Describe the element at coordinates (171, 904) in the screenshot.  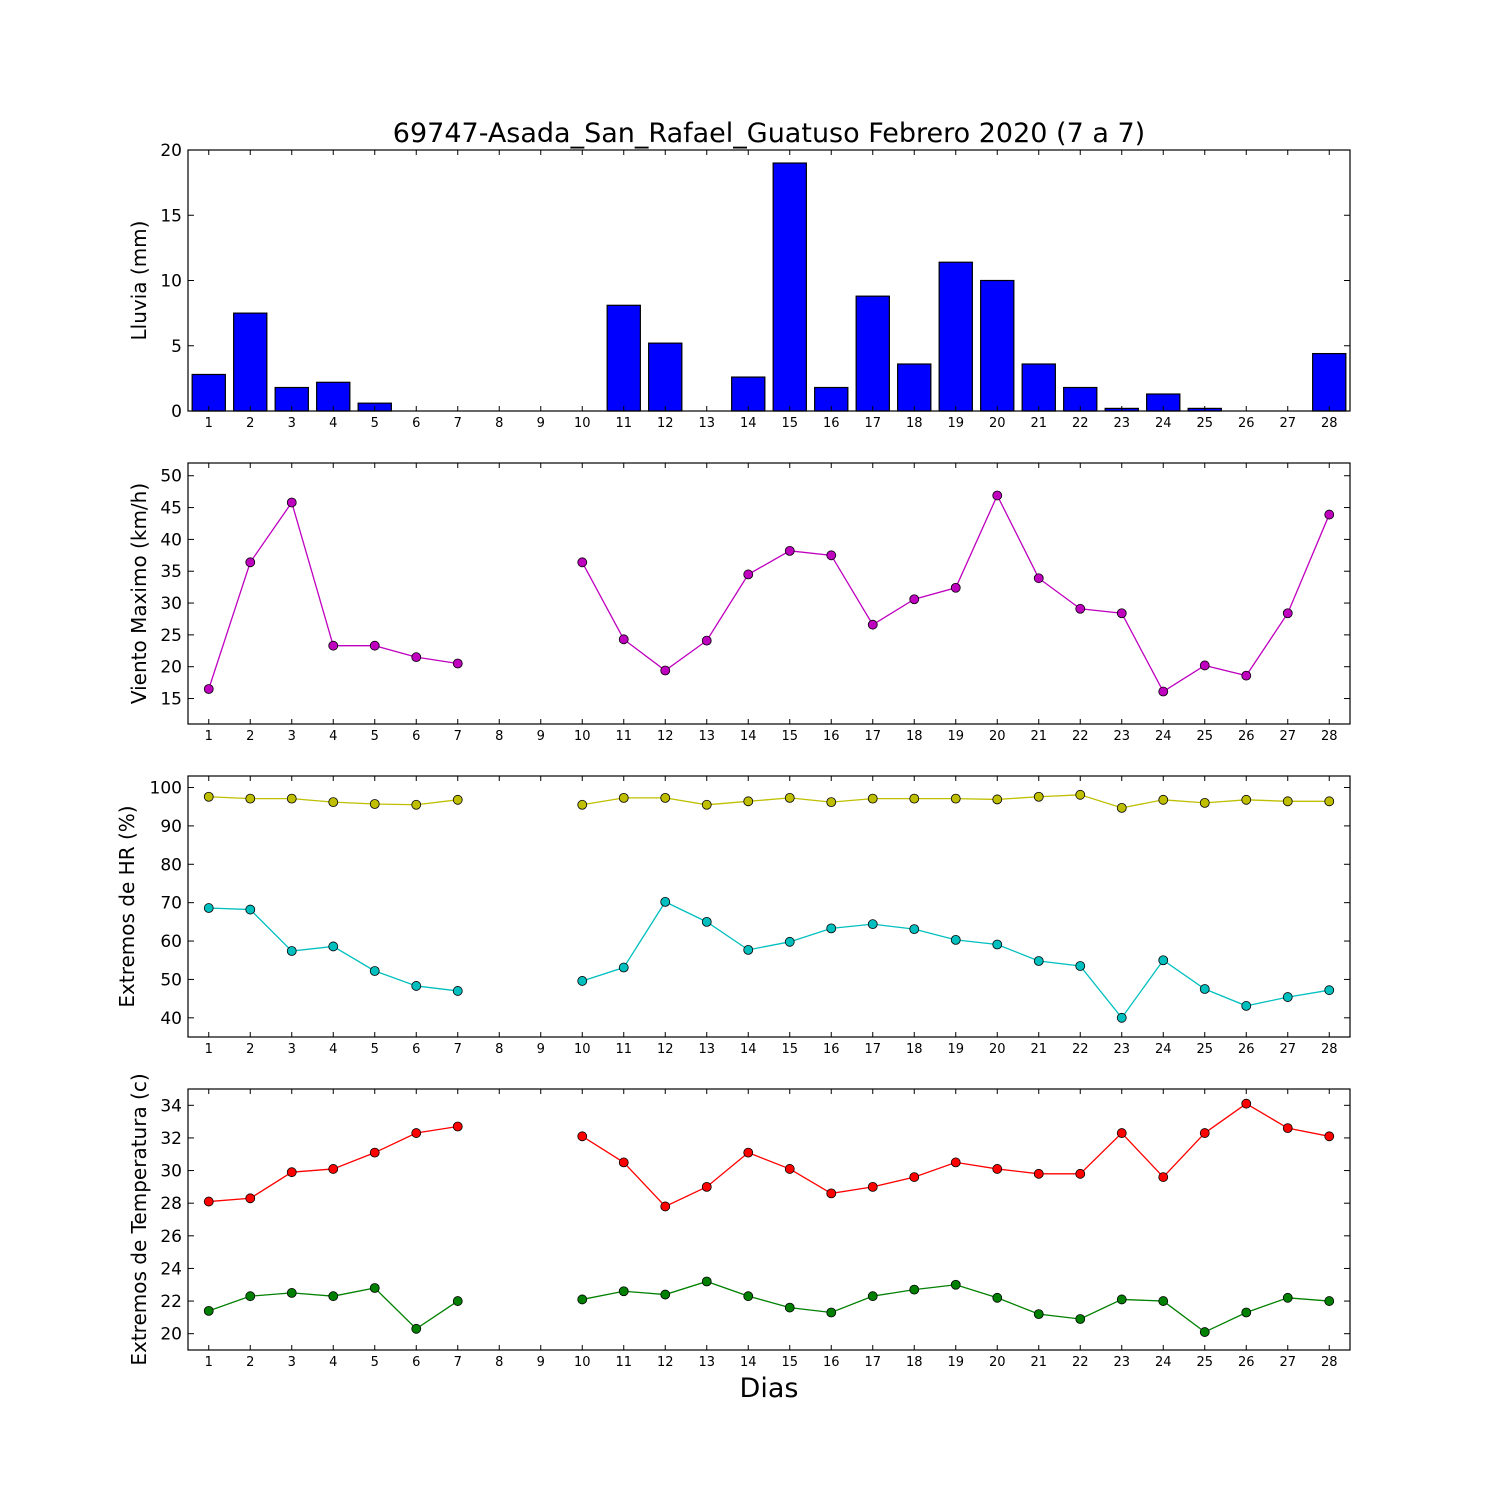
I see `y-tick-label: 70` at that location.